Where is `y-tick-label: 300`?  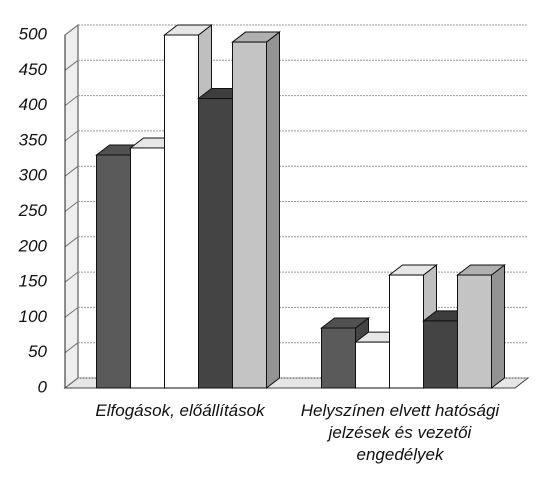 y-tick-label: 300 is located at coordinates (33, 175).